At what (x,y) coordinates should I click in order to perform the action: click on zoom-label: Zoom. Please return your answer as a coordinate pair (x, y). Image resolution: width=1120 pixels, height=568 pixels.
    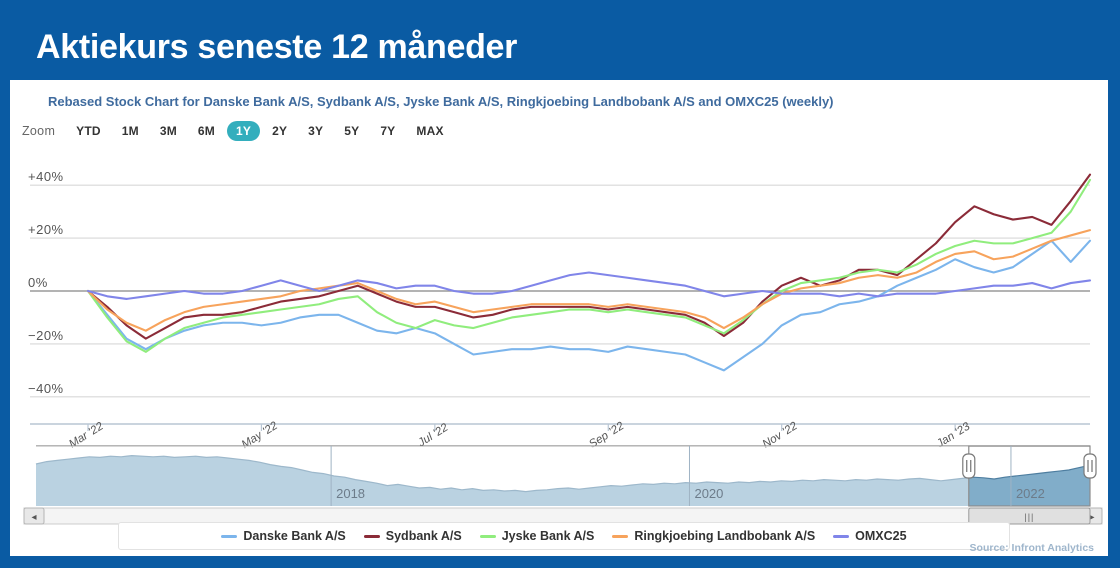
    Looking at the image, I should click on (39, 131).